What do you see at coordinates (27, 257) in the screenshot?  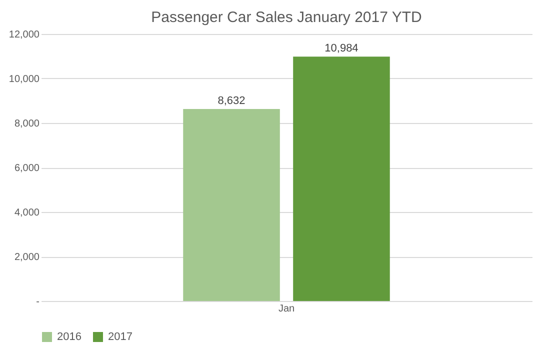 I see `y-tick-label: 2,000` at bounding box center [27, 257].